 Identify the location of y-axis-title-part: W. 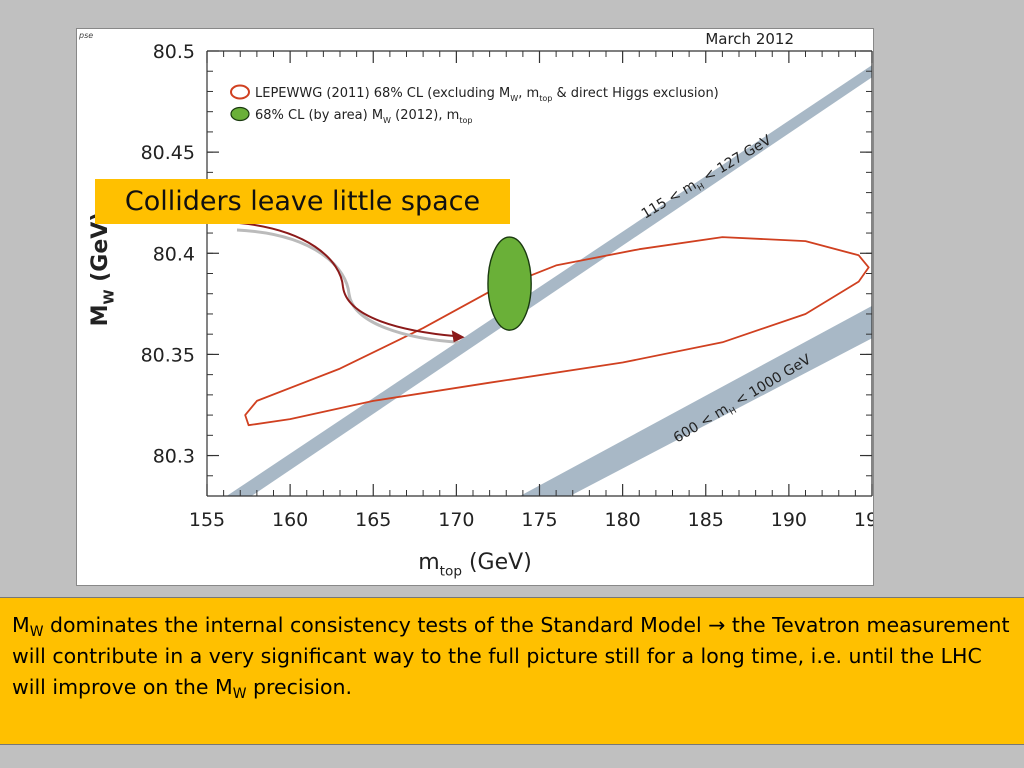
(110, 296).